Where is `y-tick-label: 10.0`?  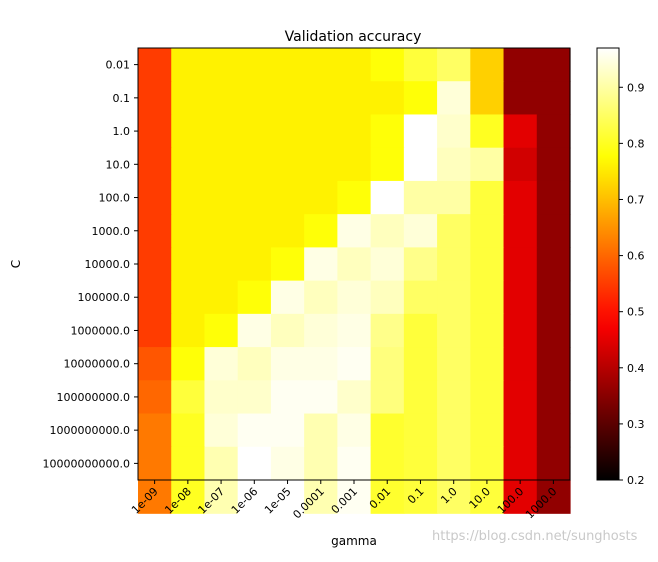 y-tick-label: 10.0 is located at coordinates (118, 164).